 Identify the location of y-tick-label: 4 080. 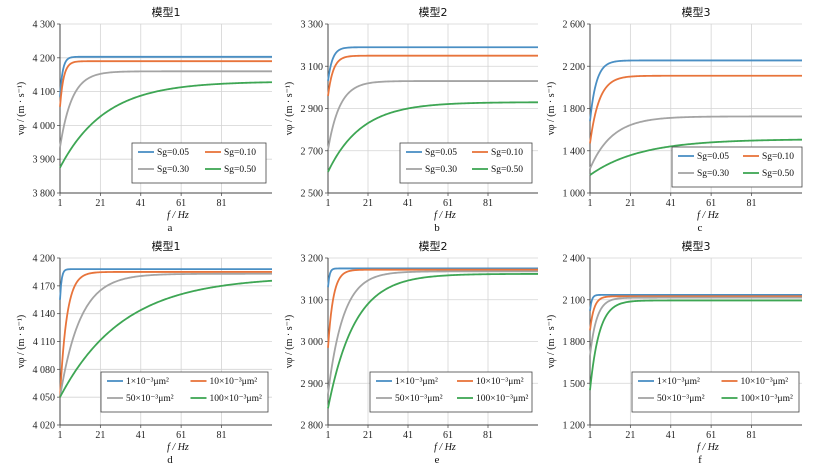
(44, 370).